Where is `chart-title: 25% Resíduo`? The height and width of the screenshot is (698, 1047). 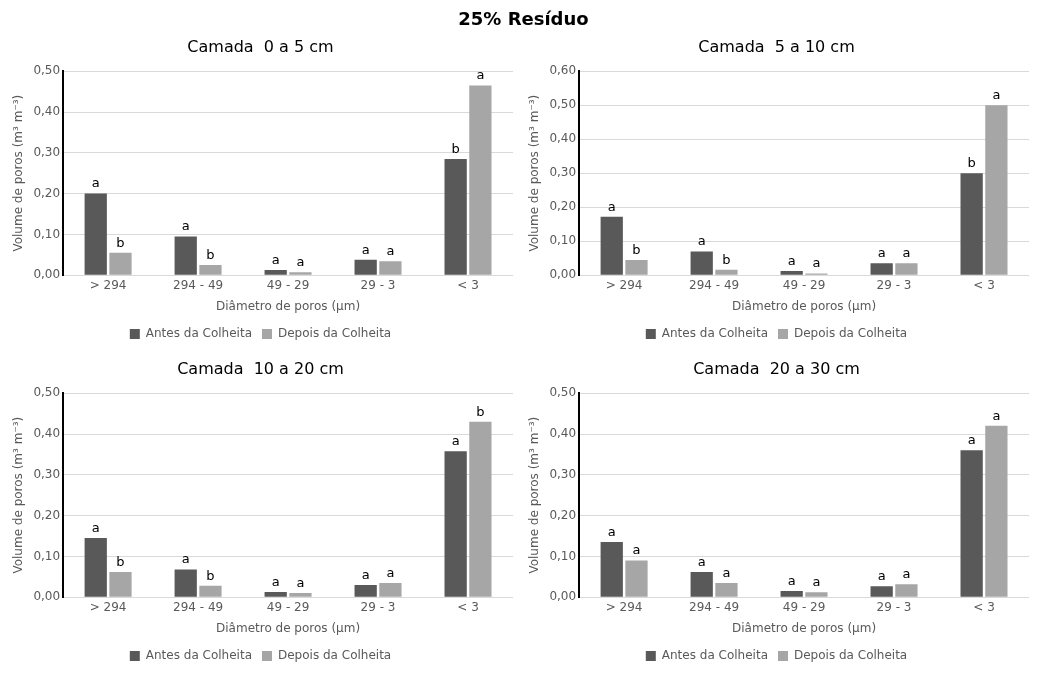
chart-title: 25% Resíduo is located at coordinates (523, 19).